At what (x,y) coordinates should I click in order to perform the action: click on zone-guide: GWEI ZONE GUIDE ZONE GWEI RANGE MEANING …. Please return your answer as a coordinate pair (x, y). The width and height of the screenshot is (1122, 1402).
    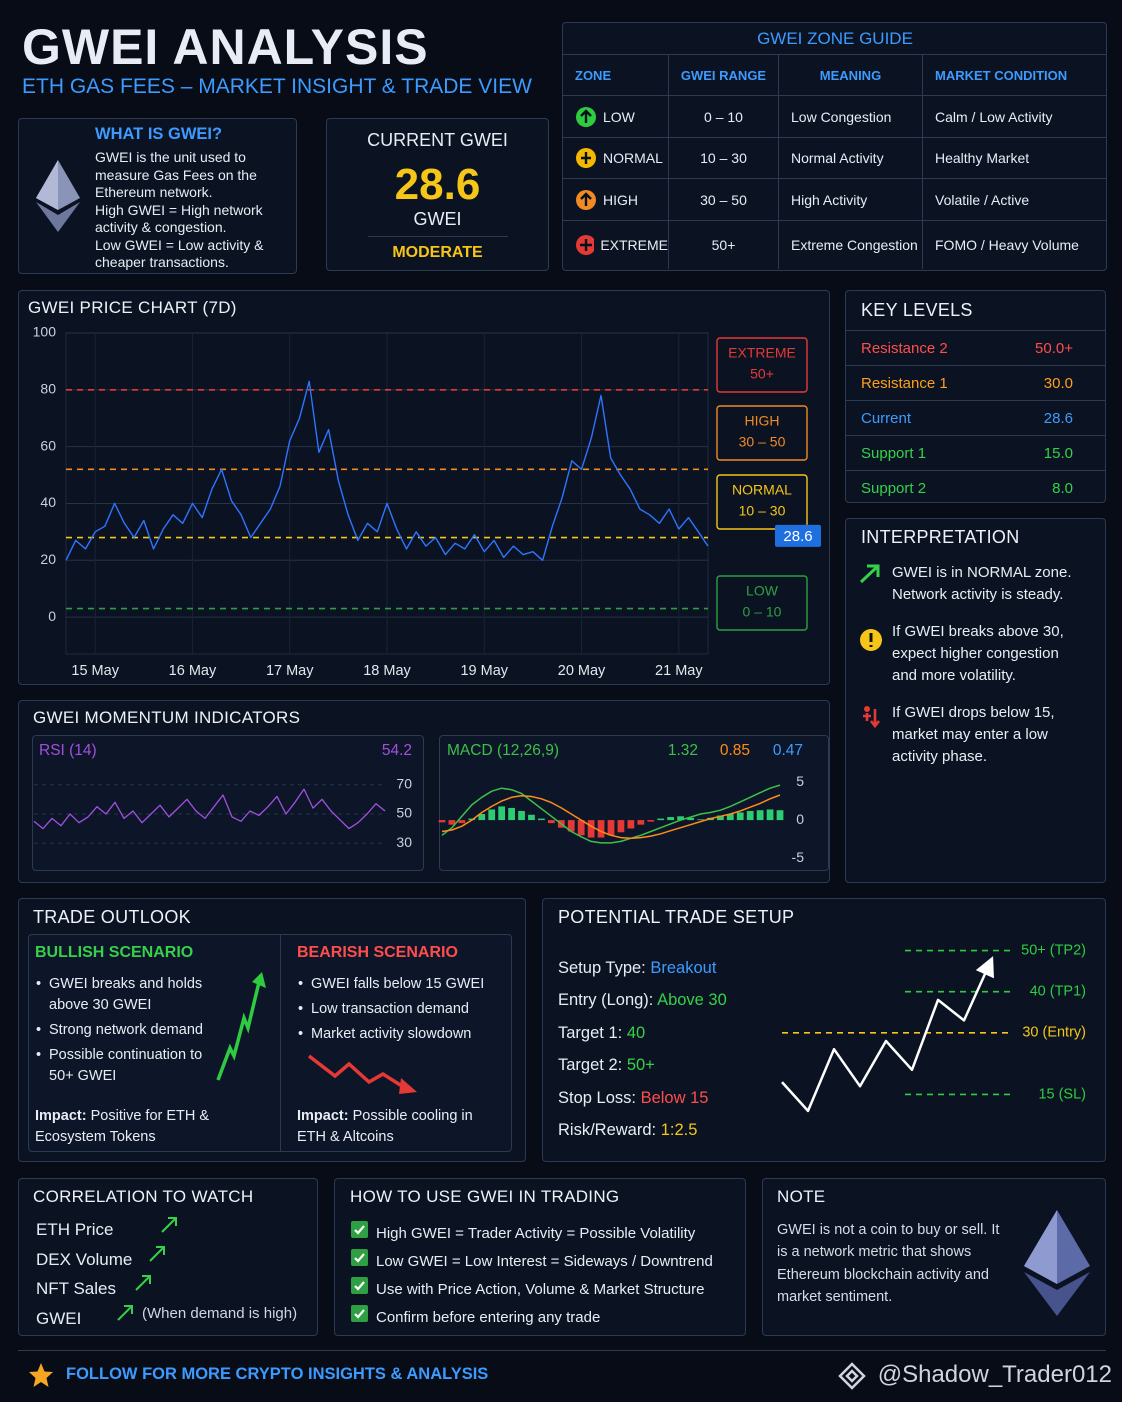
    Looking at the image, I should click on (834, 146).